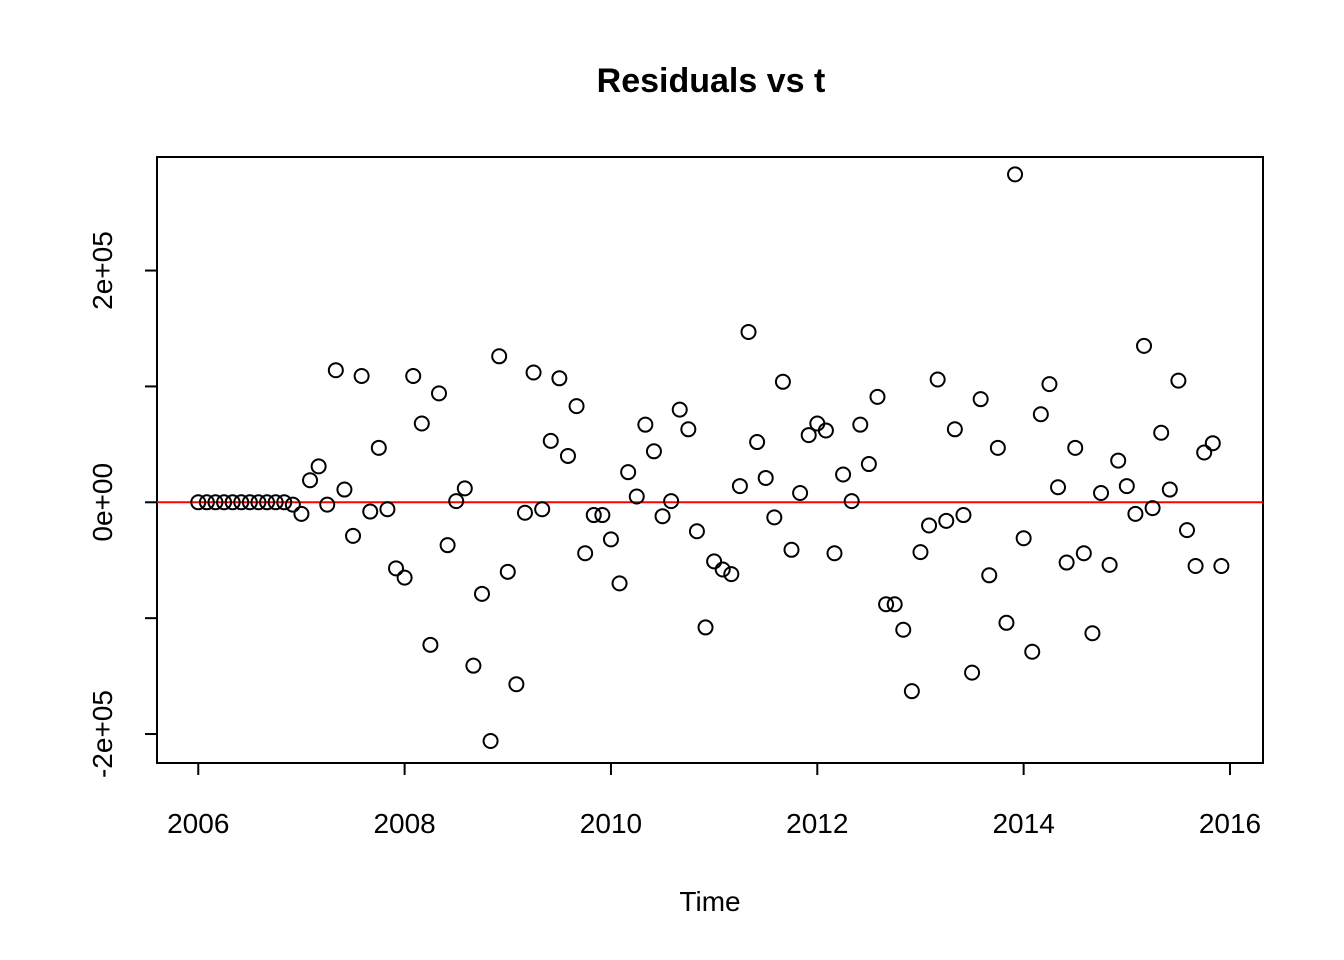 This screenshot has height=960, width=1344. Describe the element at coordinates (102, 502) in the screenshot. I see `y-tick-label: 0e+00` at that location.